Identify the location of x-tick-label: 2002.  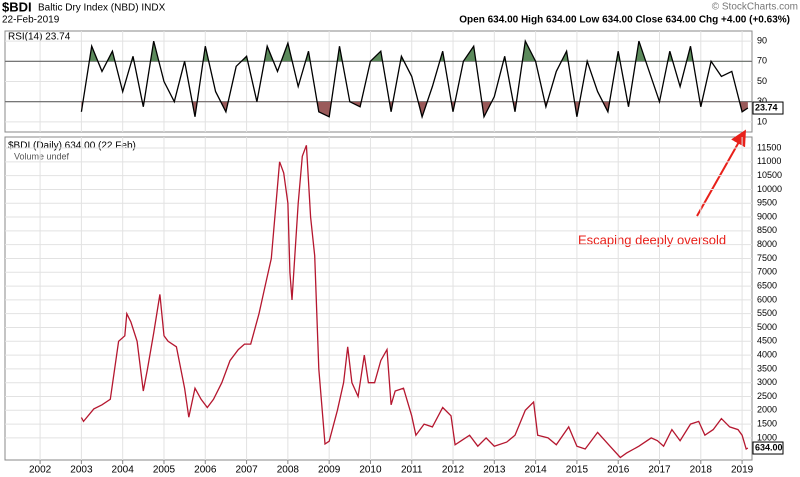
(40, 470).